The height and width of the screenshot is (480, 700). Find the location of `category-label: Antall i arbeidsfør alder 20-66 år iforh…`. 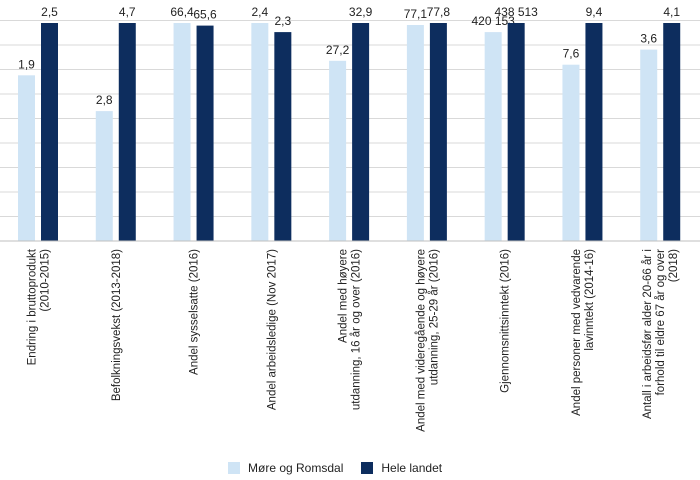

category-label: Antall i arbeidsfør alder 20-66 år iforh… is located at coordinates (661, 334).